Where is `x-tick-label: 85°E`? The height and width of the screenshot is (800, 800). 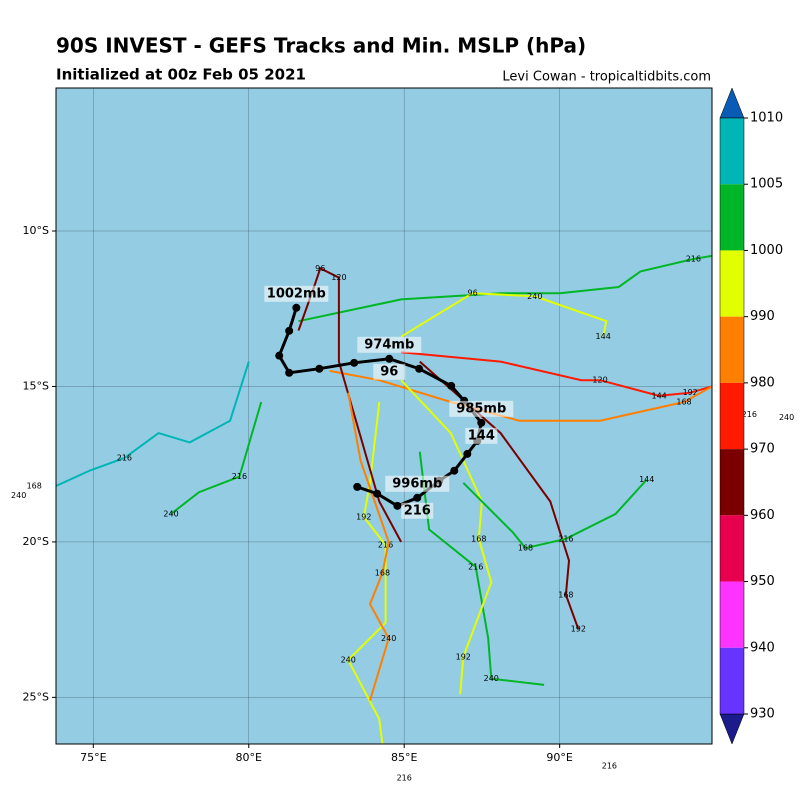 x-tick-label: 85°E is located at coordinates (404, 757).